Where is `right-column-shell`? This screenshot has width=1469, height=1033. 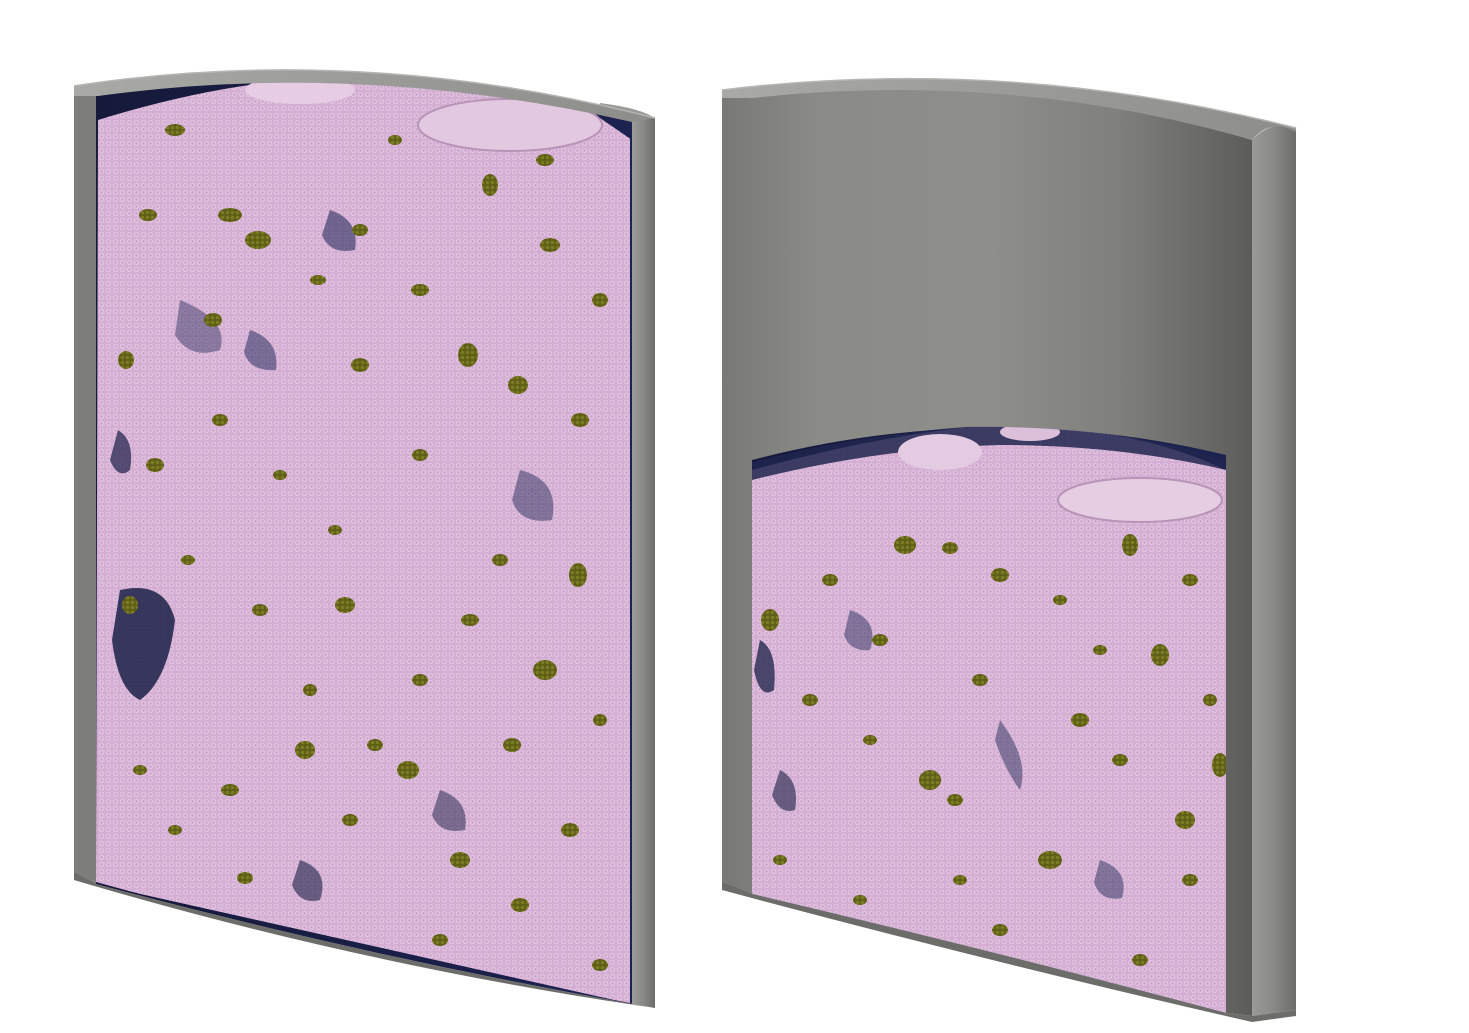 right-column-shell is located at coordinates (1274, 570).